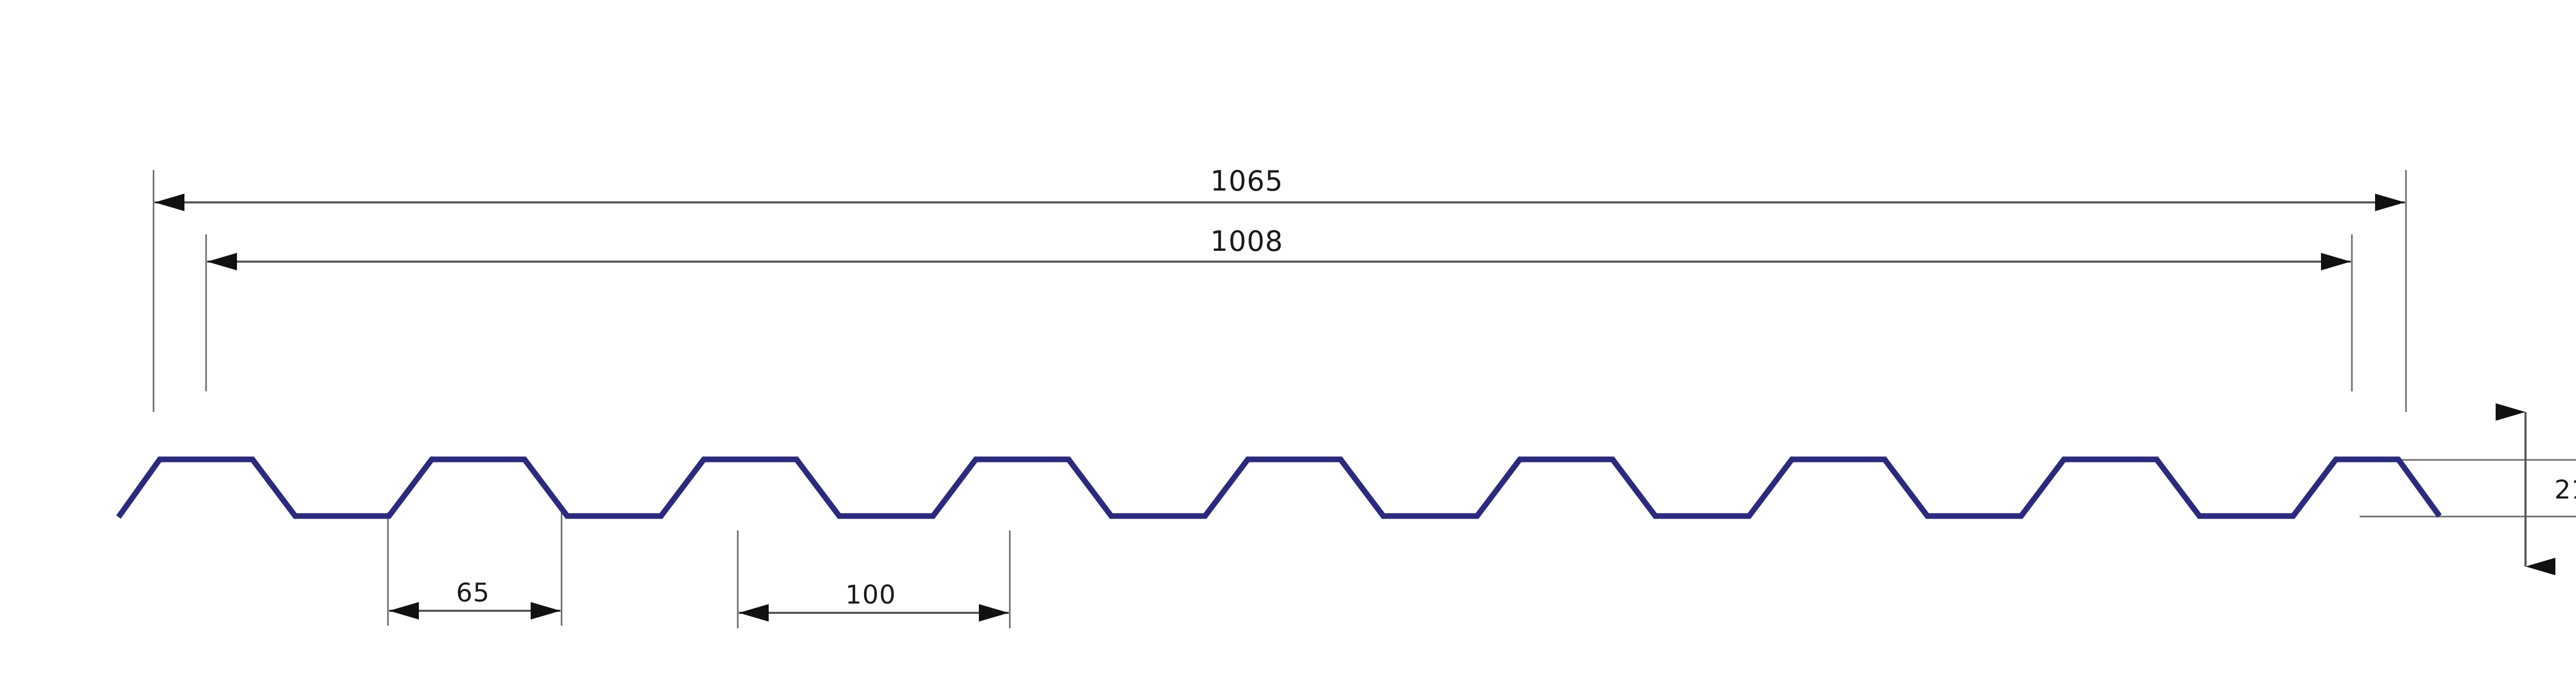 The height and width of the screenshot is (687, 2576). Describe the element at coordinates (473, 593) in the screenshot. I see `label-valley-width: 65` at that location.